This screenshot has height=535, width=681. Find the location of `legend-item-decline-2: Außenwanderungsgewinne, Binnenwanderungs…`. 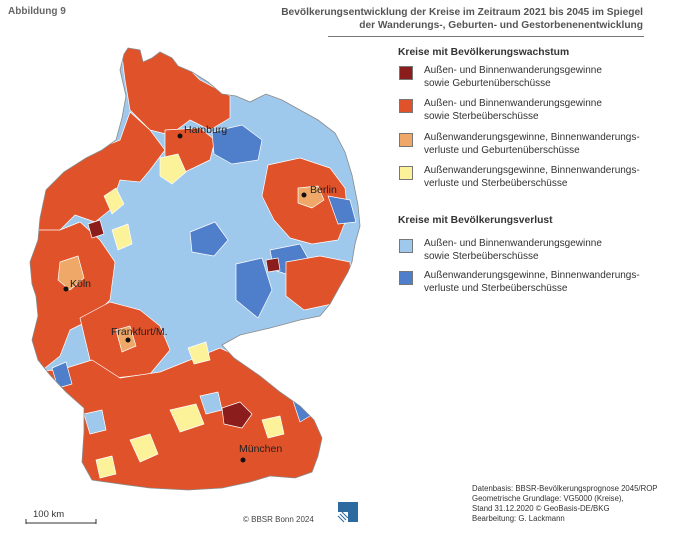

legend-item-decline-2: Außenwanderungsgewinne, Binnenwanderungs… is located at coordinates (534, 284).